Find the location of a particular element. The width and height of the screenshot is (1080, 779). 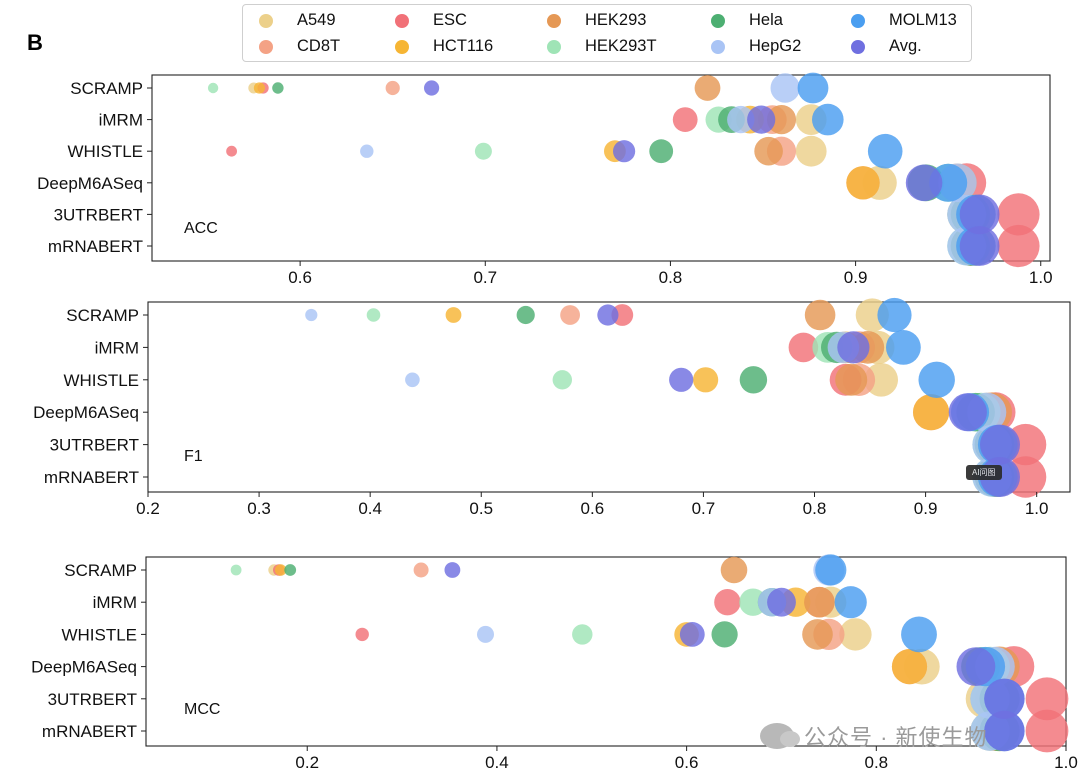

legend-item-hek293: HEK293 is located at coordinates (596, 20).